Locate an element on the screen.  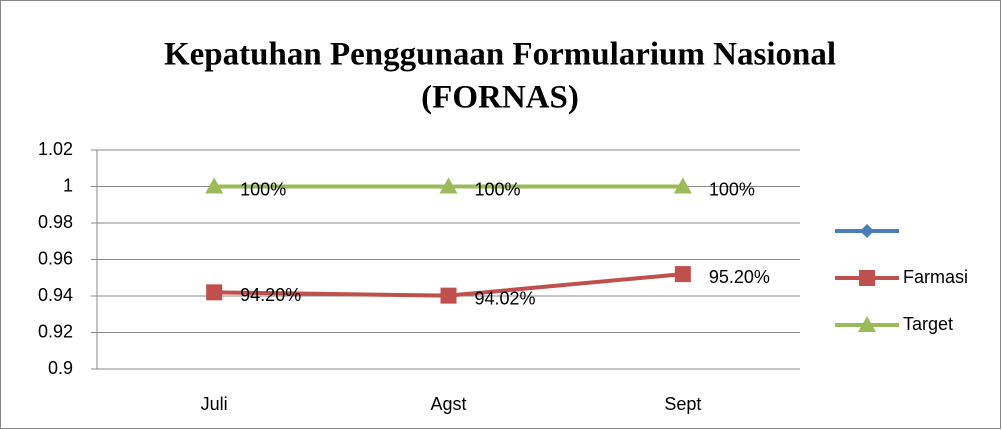
chart-title: (FORNAS) is located at coordinates (500, 98).